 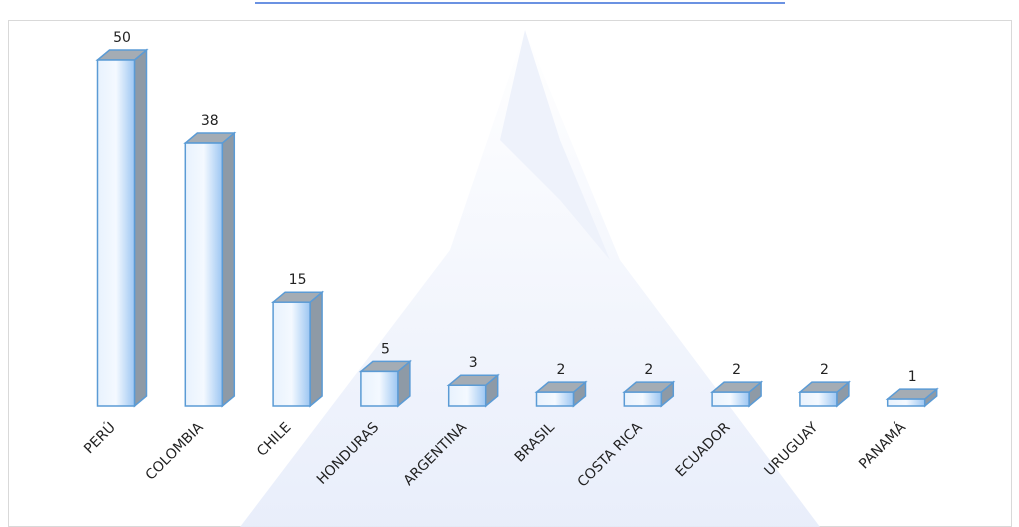 I want to click on data-label: 38, so click(x=210, y=121).